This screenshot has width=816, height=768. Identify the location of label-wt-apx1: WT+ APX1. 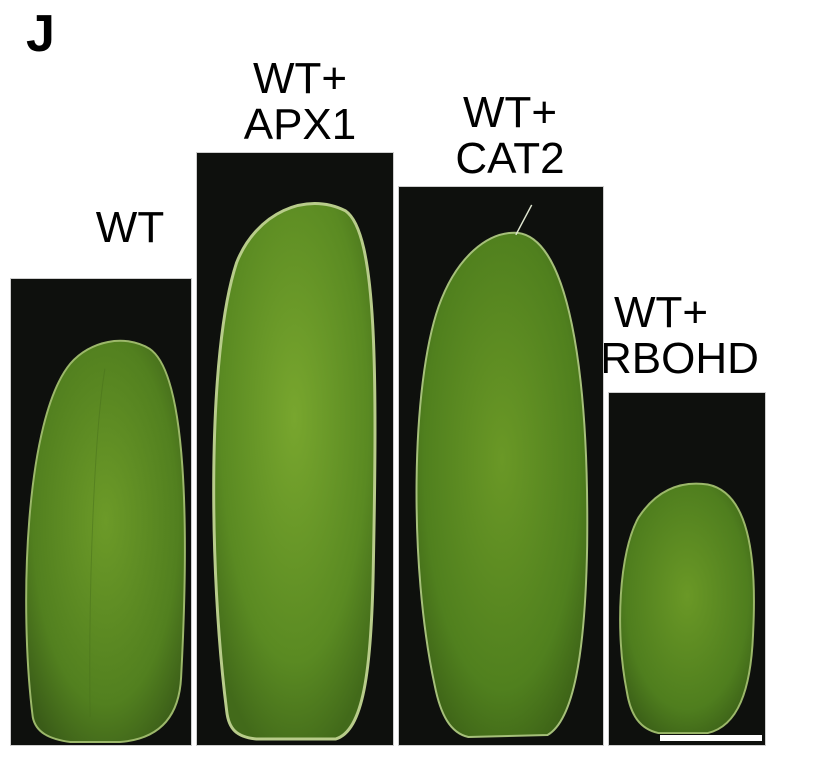
(300, 102).